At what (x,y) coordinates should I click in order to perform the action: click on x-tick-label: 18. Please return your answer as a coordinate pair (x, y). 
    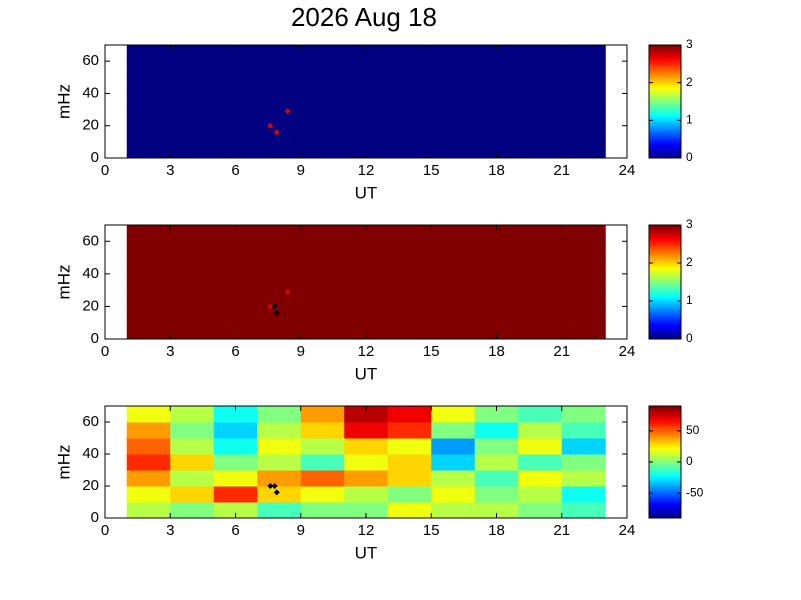
    Looking at the image, I should click on (496, 170).